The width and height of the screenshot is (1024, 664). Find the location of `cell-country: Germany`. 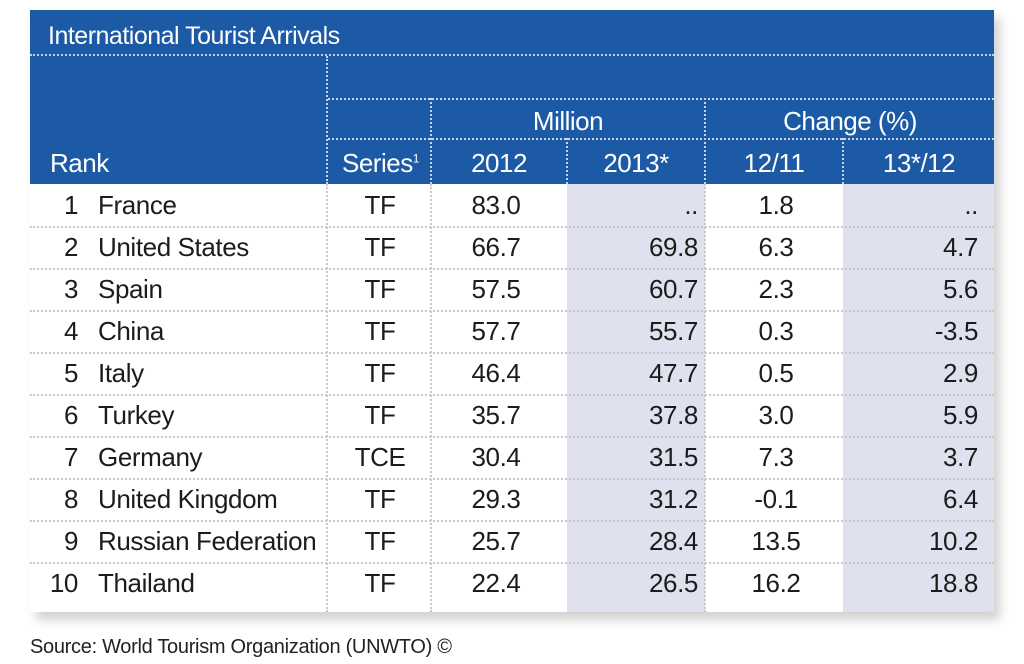

cell-country: Germany is located at coordinates (150, 457).